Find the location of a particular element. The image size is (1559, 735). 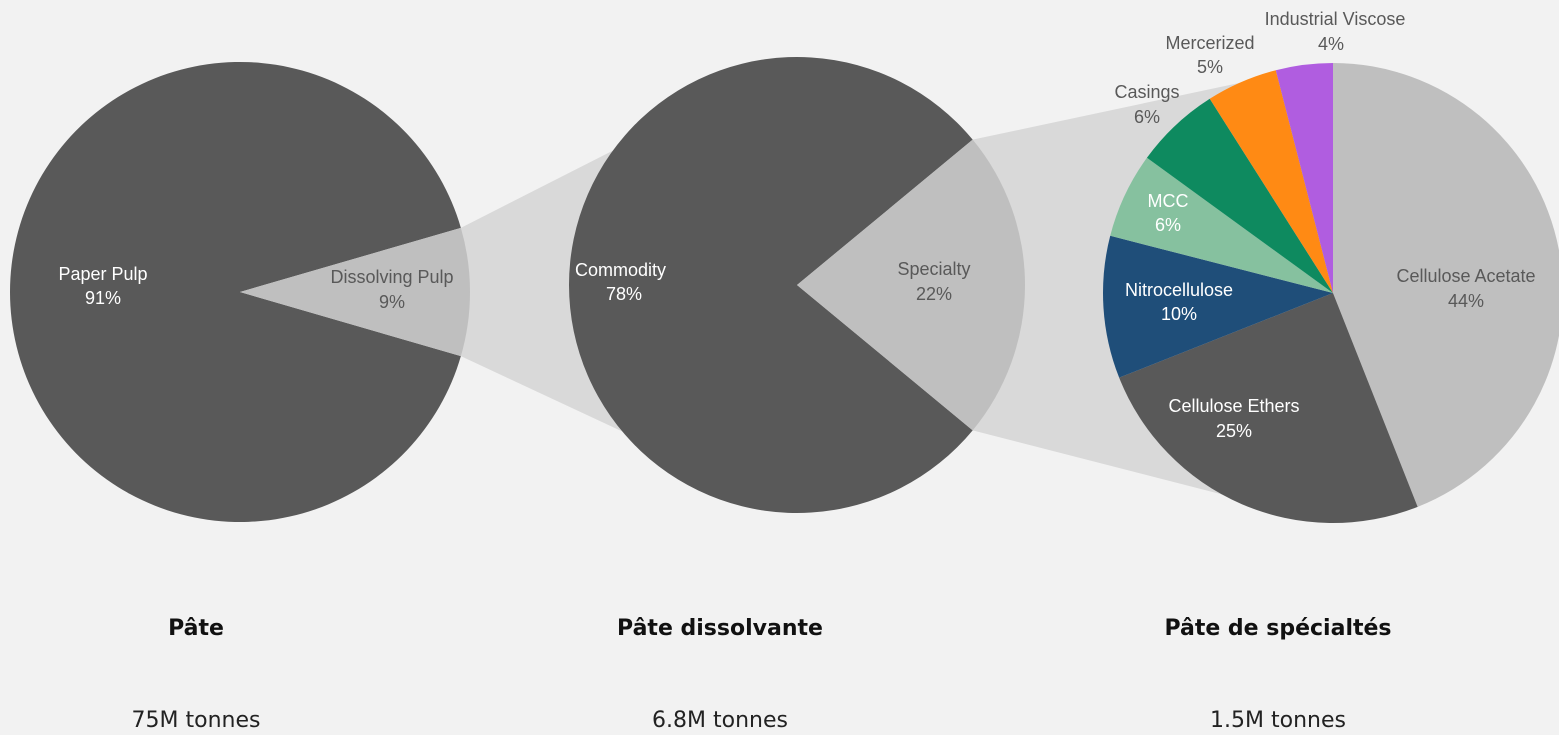

slice-percent-label: 91% is located at coordinates (103, 298).